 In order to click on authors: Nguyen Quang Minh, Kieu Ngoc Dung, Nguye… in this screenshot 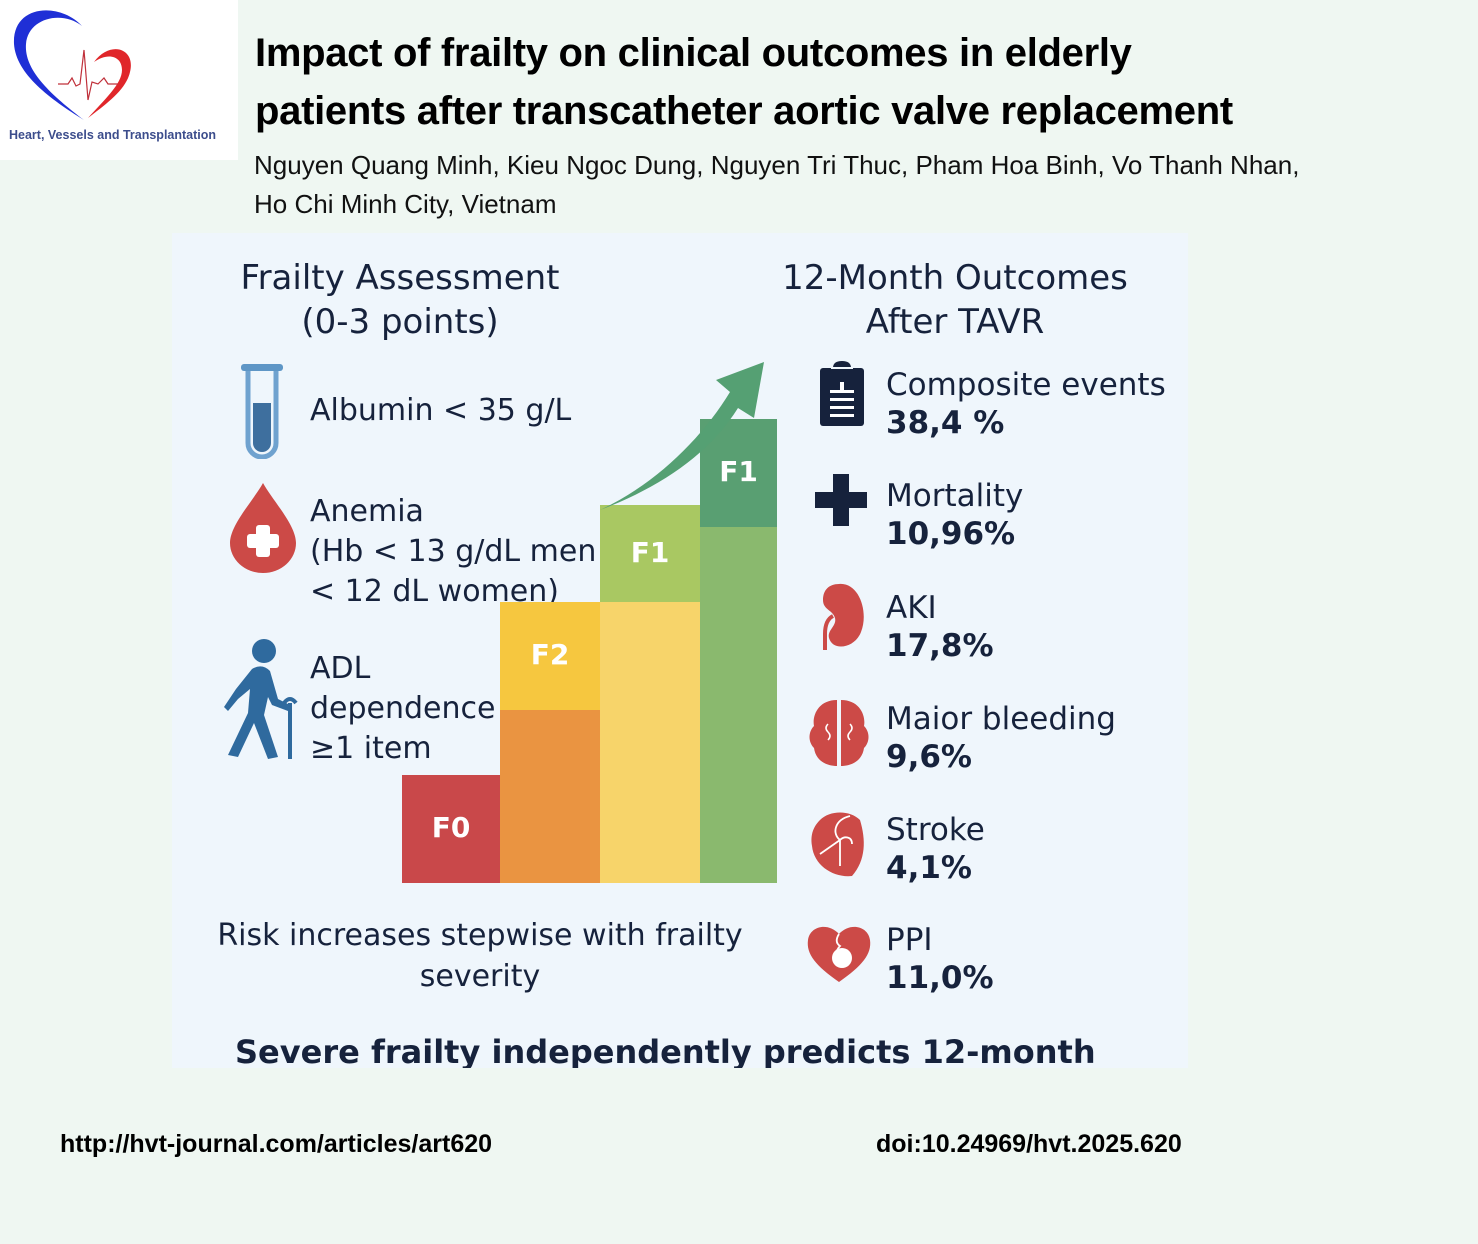, I will do `click(854, 185)`.